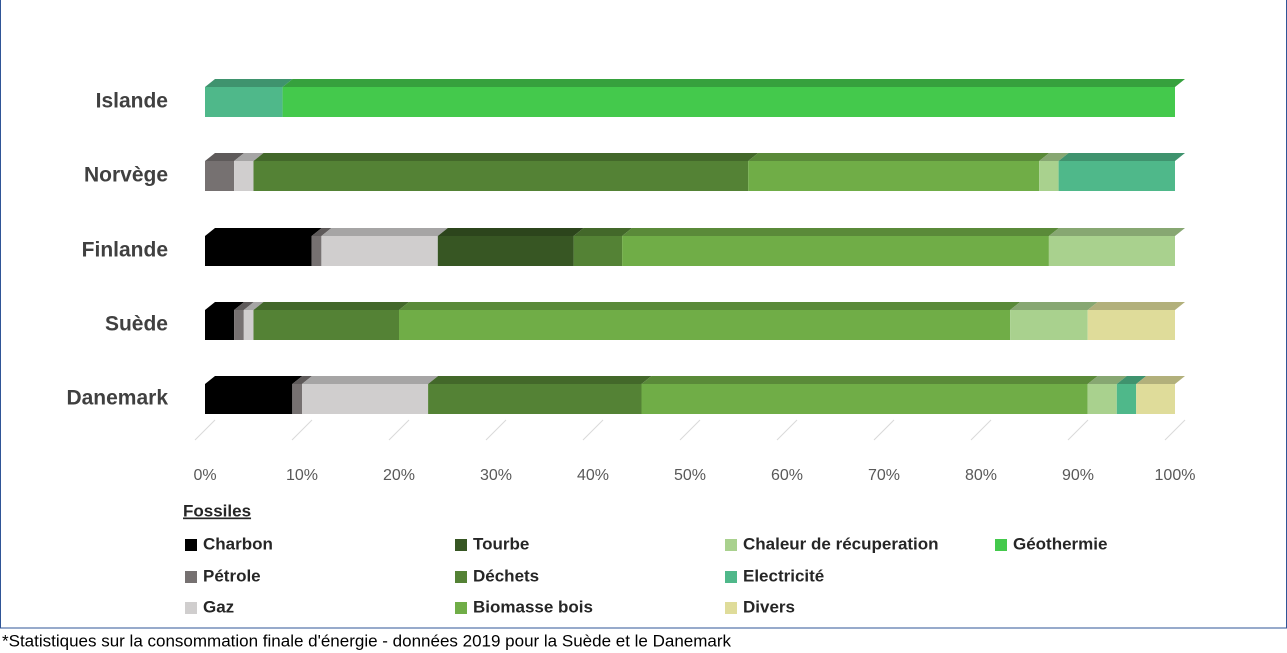 The width and height of the screenshot is (1287, 653). I want to click on x-tick-label: 70%, so click(884, 475).